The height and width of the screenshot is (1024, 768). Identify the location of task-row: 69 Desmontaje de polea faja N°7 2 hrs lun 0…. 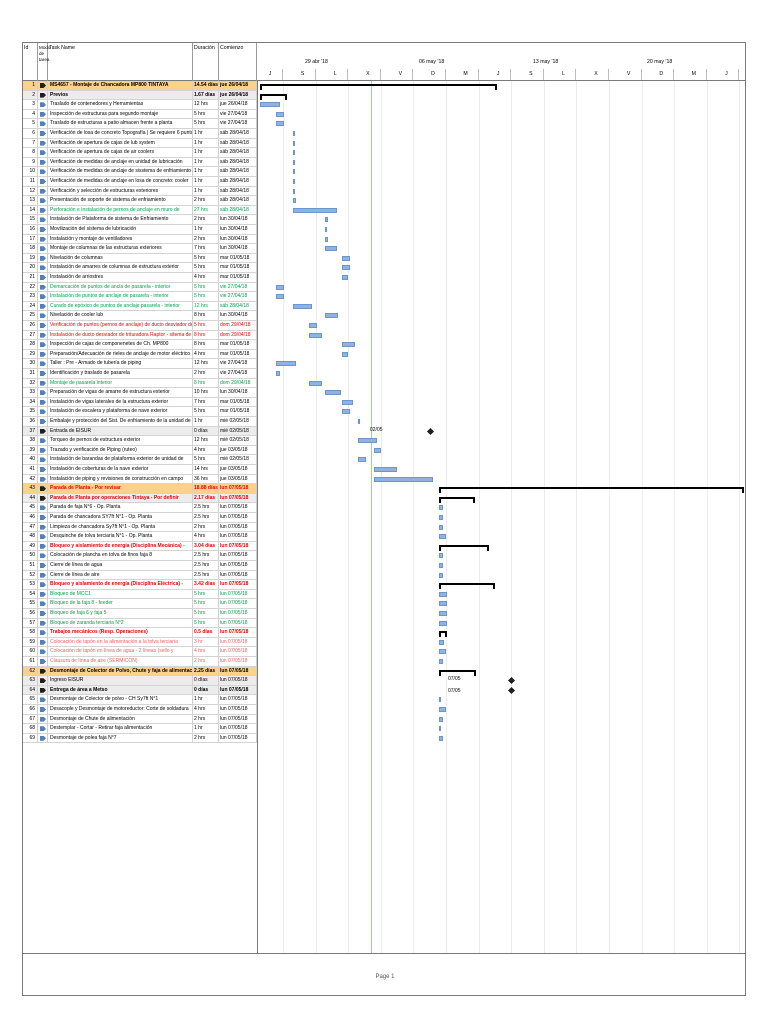
(140, 738).